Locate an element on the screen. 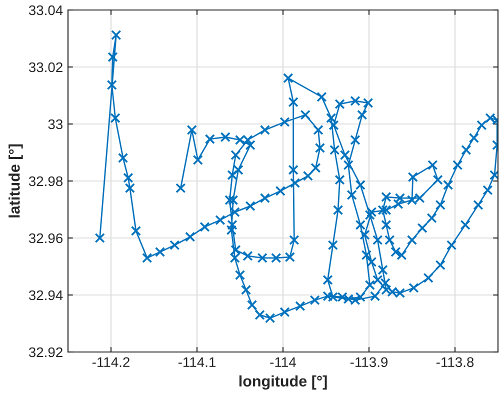  y-tick-label: 32.92 is located at coordinates (45, 352).